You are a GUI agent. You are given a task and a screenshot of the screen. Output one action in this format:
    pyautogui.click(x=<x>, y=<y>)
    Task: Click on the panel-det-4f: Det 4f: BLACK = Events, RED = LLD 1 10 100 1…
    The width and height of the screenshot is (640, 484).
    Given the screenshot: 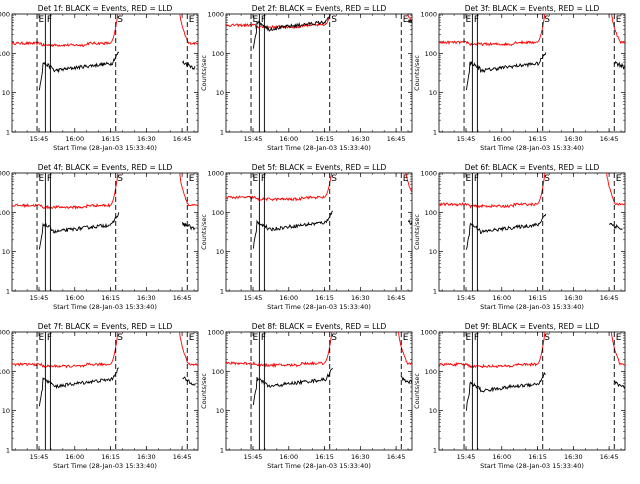 What is the action you would take?
    pyautogui.click(x=99, y=237)
    